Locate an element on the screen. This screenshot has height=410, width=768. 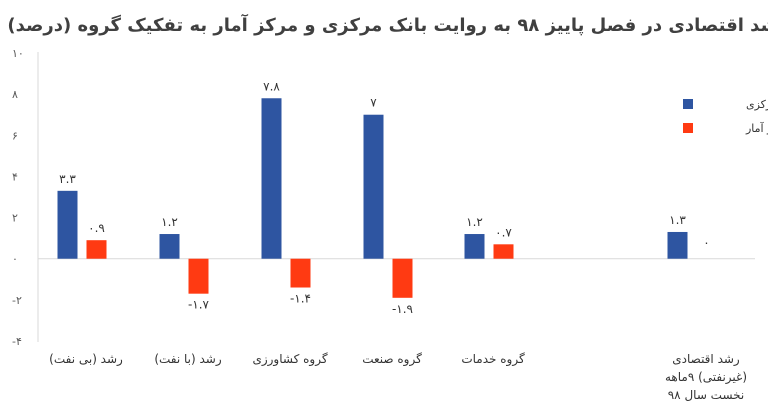
data-label: -۱.۴ is located at coordinates (300, 299).